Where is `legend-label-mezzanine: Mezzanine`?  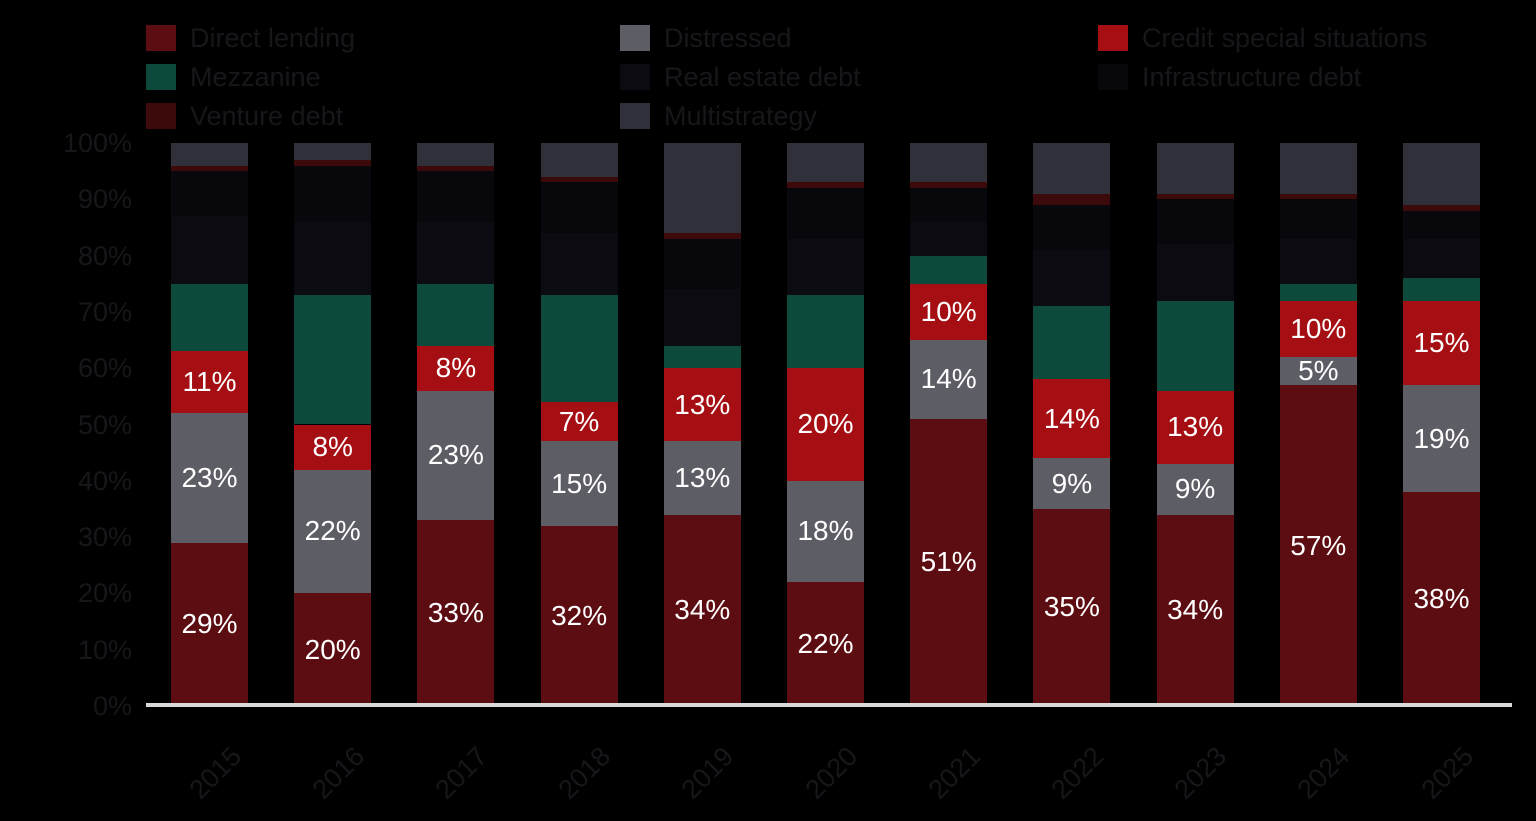 legend-label-mezzanine: Mezzanine is located at coordinates (255, 76).